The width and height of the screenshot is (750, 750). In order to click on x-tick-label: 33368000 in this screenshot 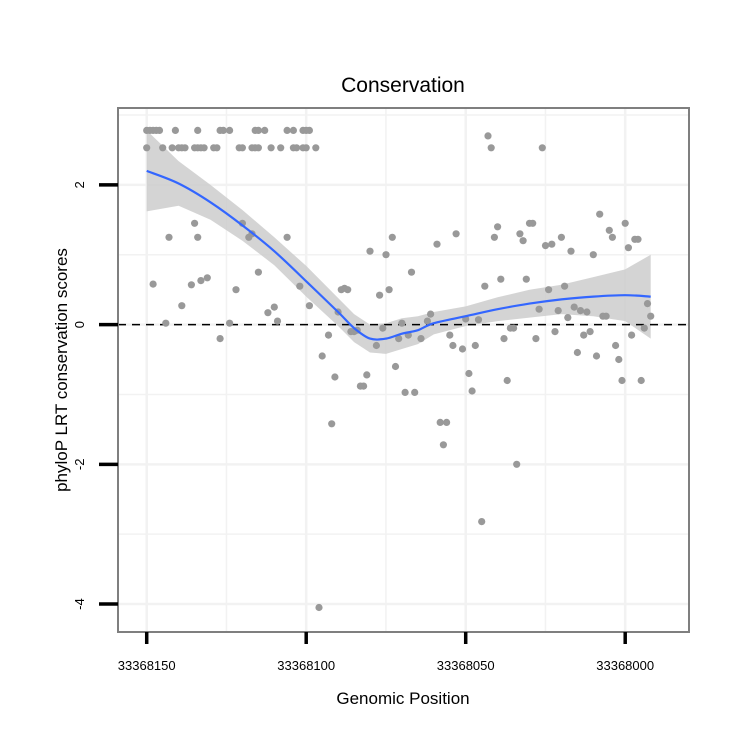, I will do `click(625, 665)`.